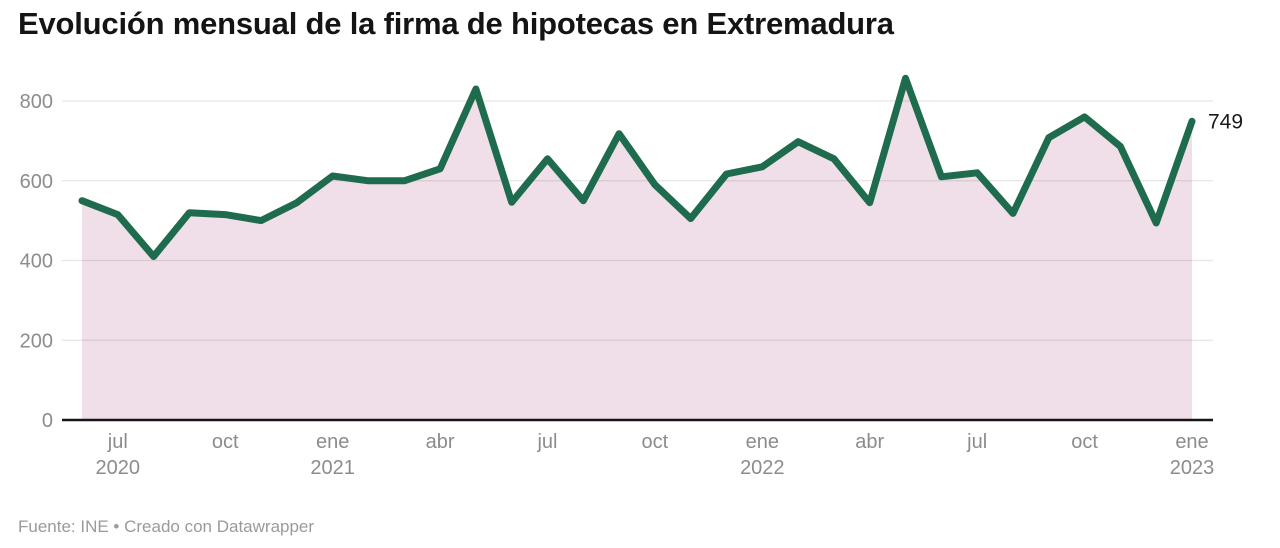 The image size is (1280, 548). What do you see at coordinates (1192, 468) in the screenshot?
I see `x-axis-year-label-2023: 2023` at bounding box center [1192, 468].